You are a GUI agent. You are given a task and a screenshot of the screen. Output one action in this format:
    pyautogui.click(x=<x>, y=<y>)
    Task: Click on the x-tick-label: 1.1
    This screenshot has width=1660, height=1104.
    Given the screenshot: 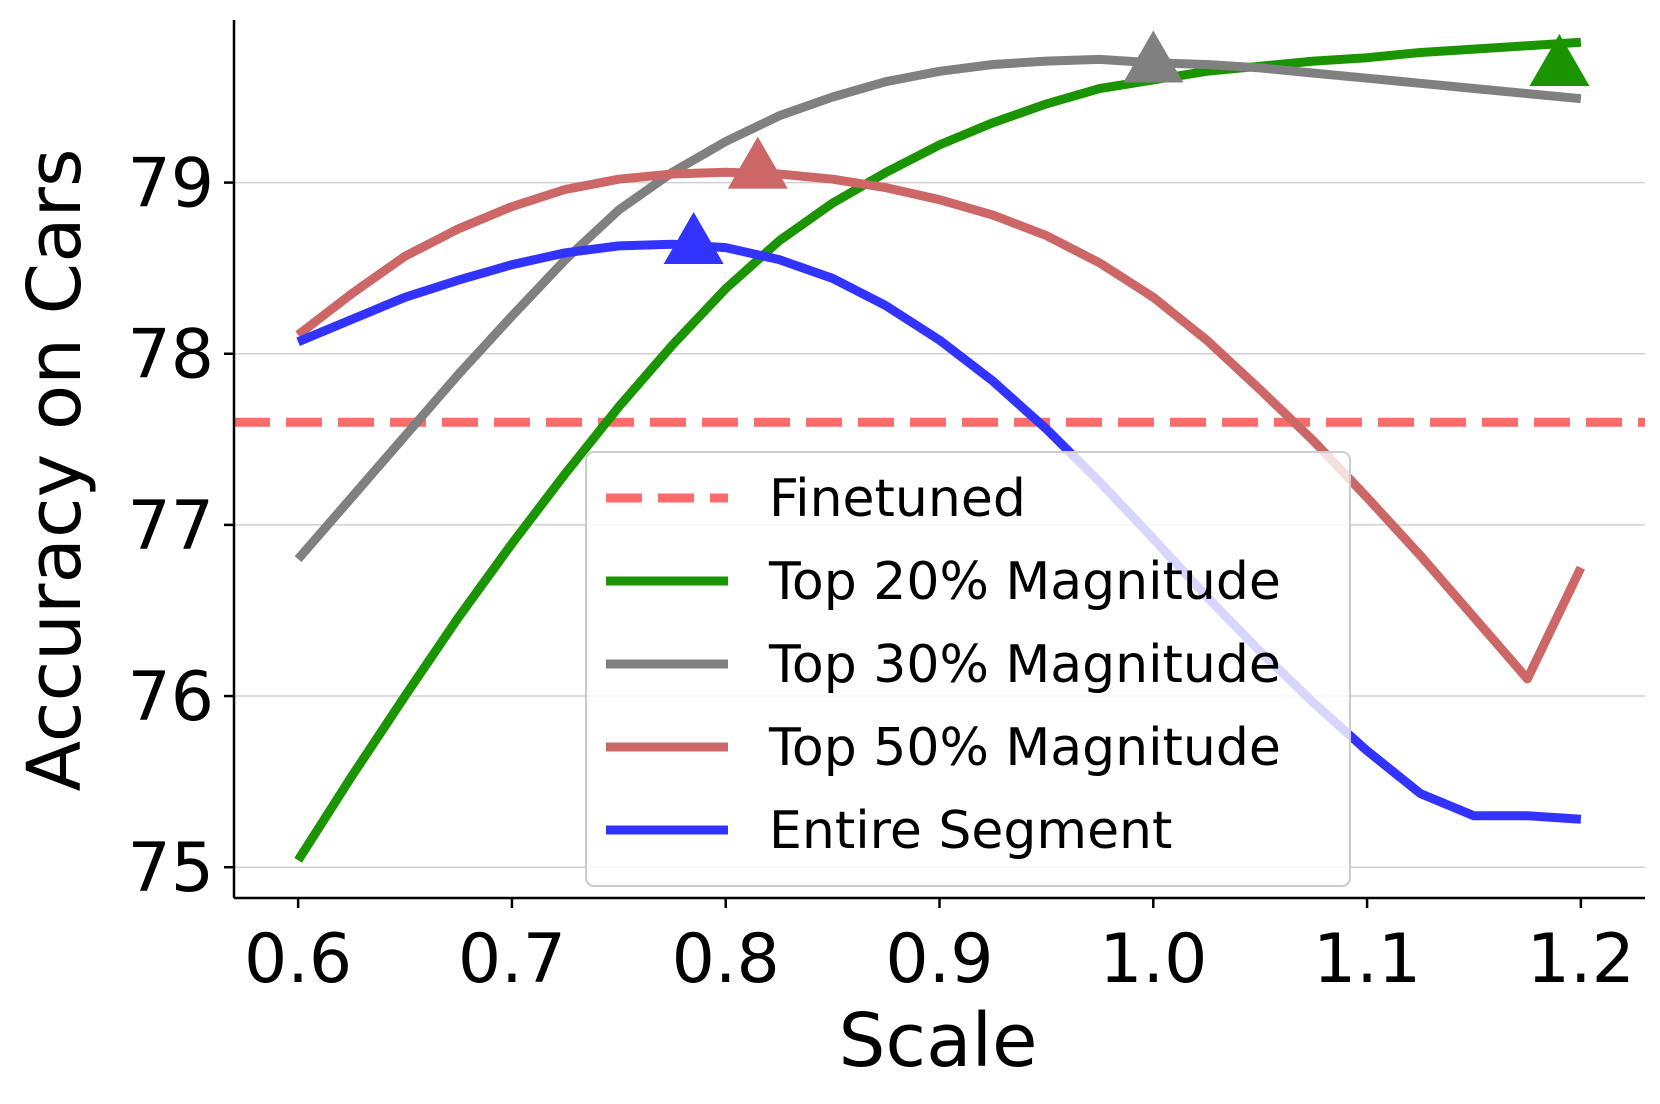 What is the action you would take?
    pyautogui.click(x=1367, y=959)
    